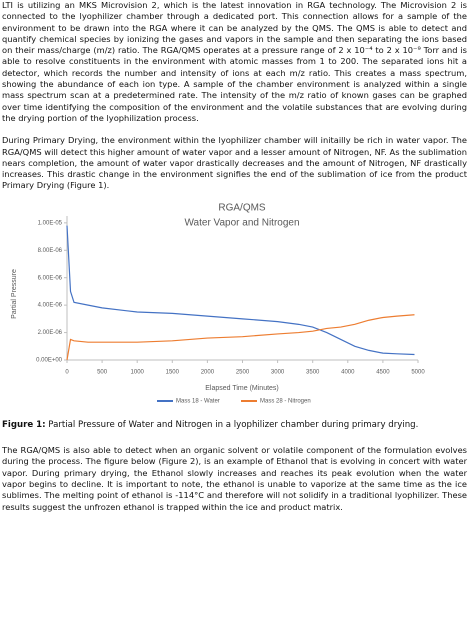  I want to click on caption-label: Figure 1:, so click(24, 424).